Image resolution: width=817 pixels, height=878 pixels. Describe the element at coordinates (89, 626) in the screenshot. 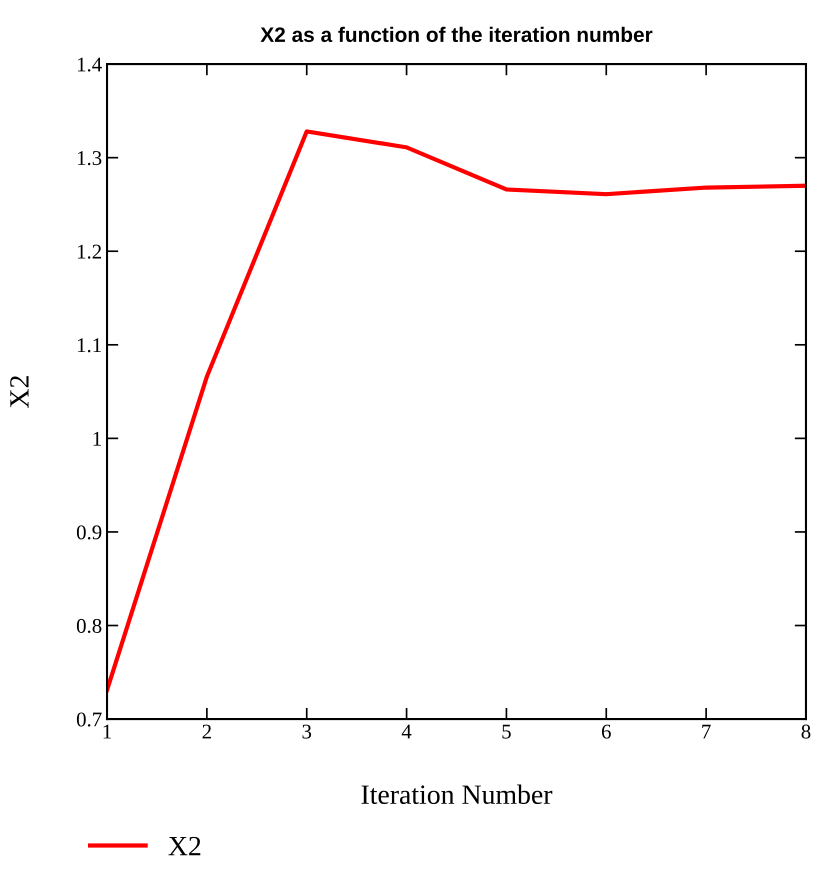

I see `y-tick-label: 0.8` at that location.